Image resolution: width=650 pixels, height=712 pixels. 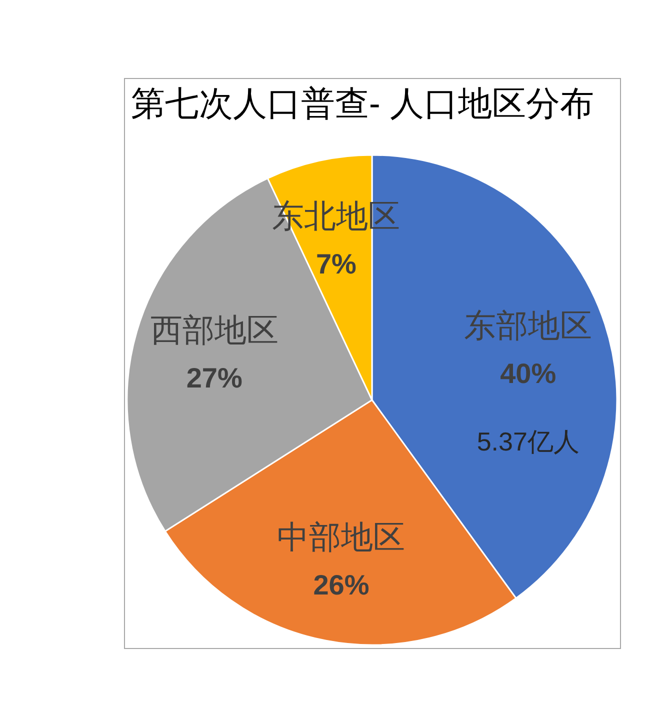 What do you see at coordinates (528, 325) in the screenshot?
I see `slice-label: 东部地区` at bounding box center [528, 325].